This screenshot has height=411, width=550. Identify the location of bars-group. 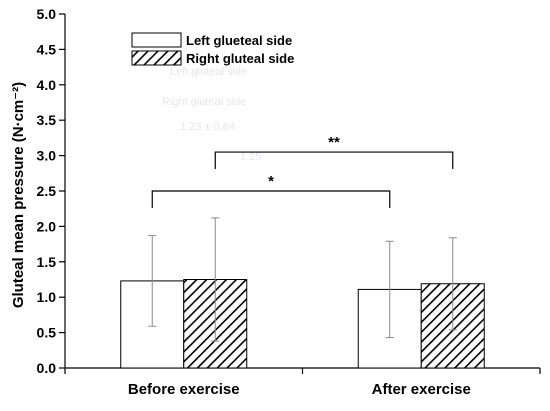
(302, 324).